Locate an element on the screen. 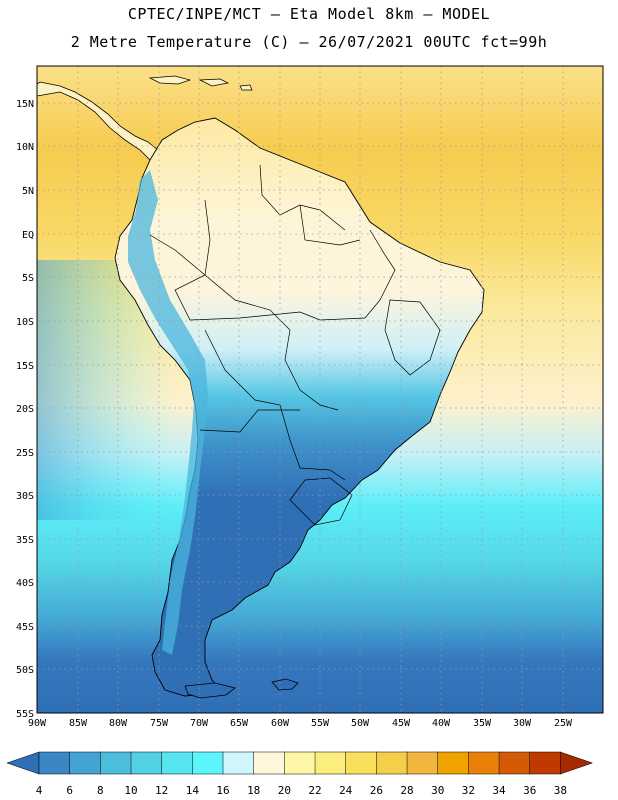  legend-tick-label: 6 is located at coordinates (69, 790).